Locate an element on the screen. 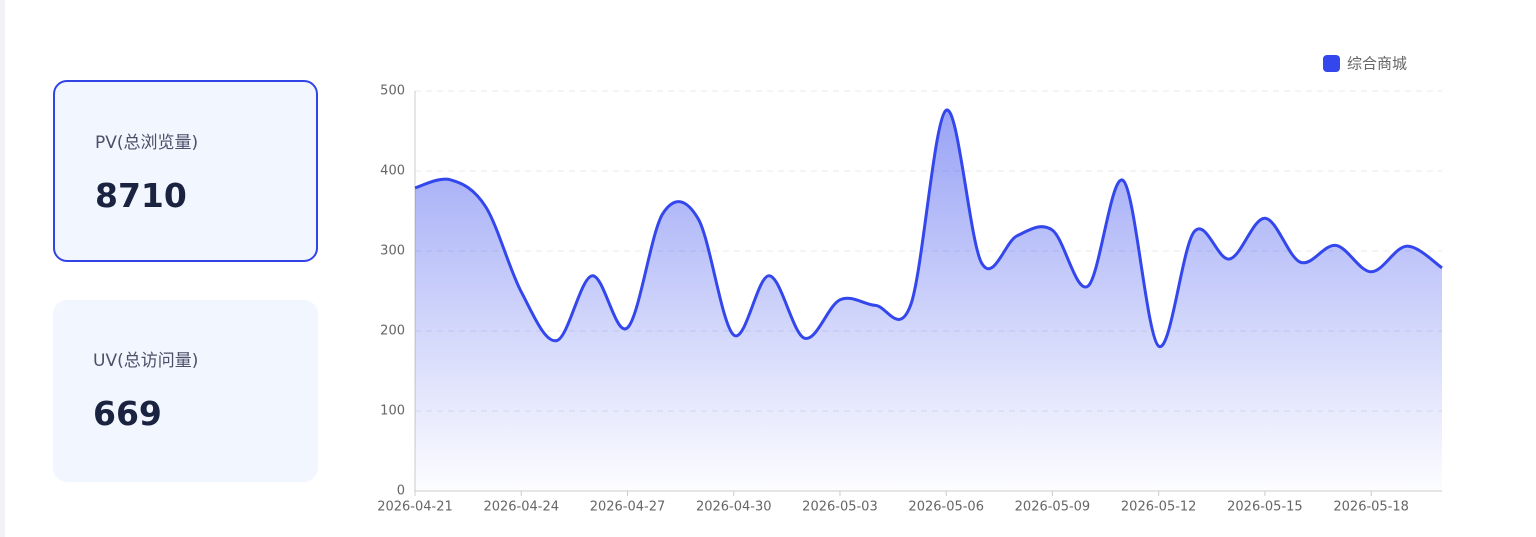 The height and width of the screenshot is (537, 1536). legend-label: 综合商城 is located at coordinates (1377, 64).